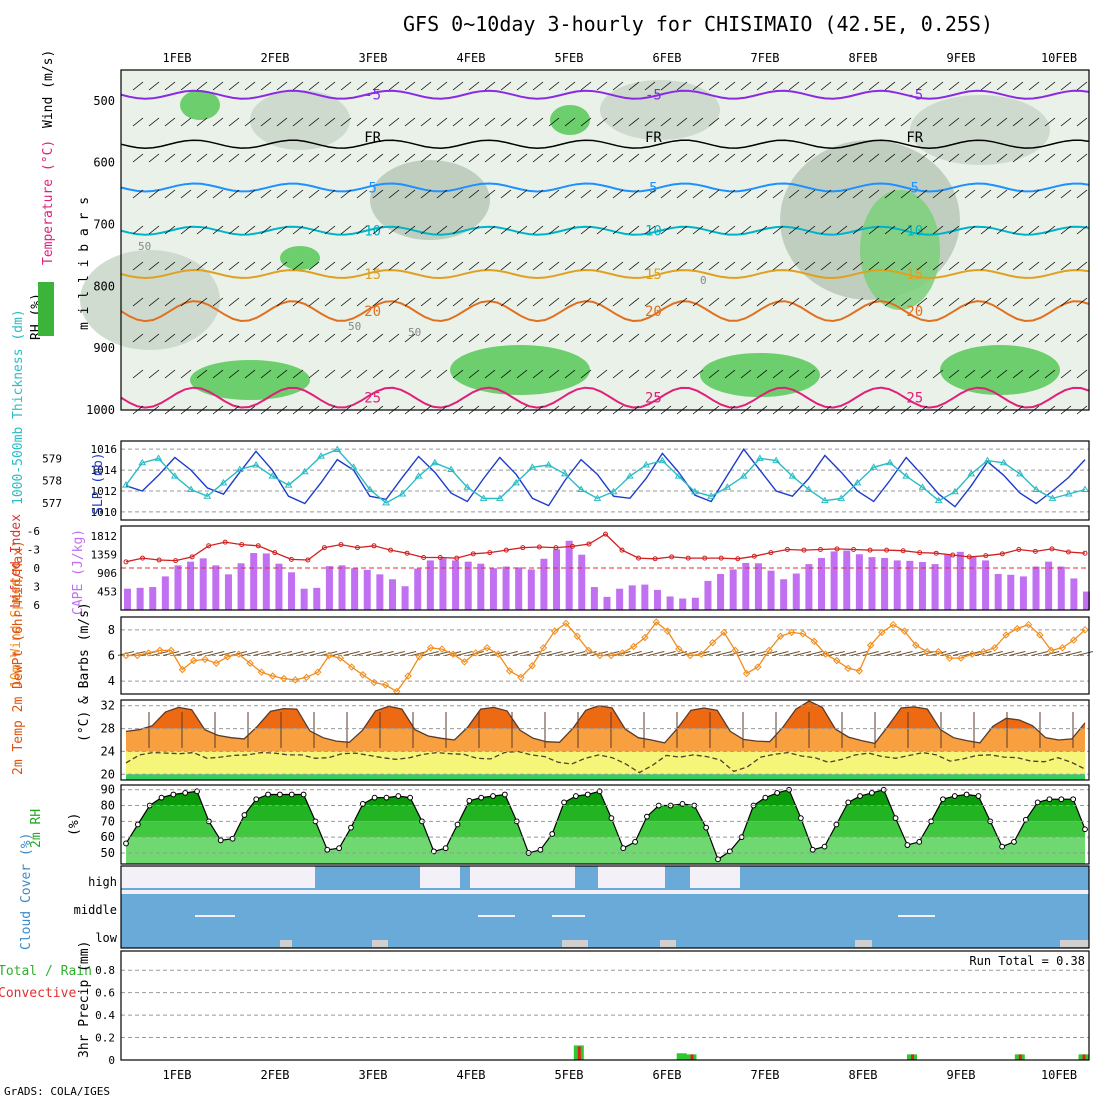 Image resolution: width=1100 pixels, height=1100 pixels. I want to click on isotherm-label: 25, so click(372, 399).